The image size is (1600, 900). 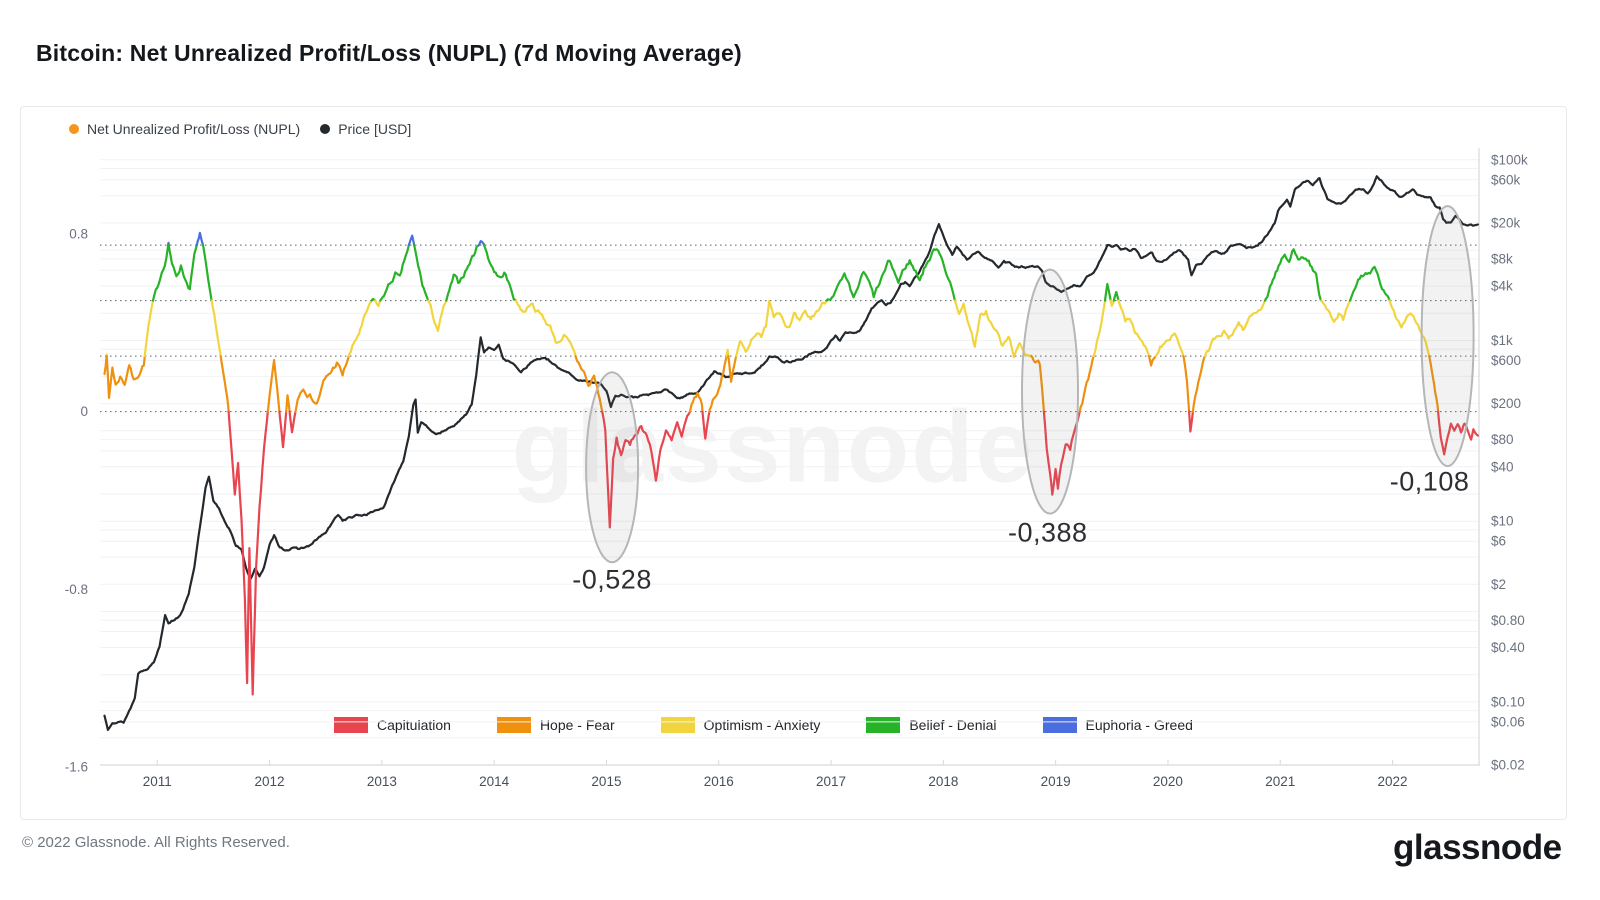 What do you see at coordinates (1280, 781) in the screenshot?
I see `x-tick-label: 2021` at bounding box center [1280, 781].